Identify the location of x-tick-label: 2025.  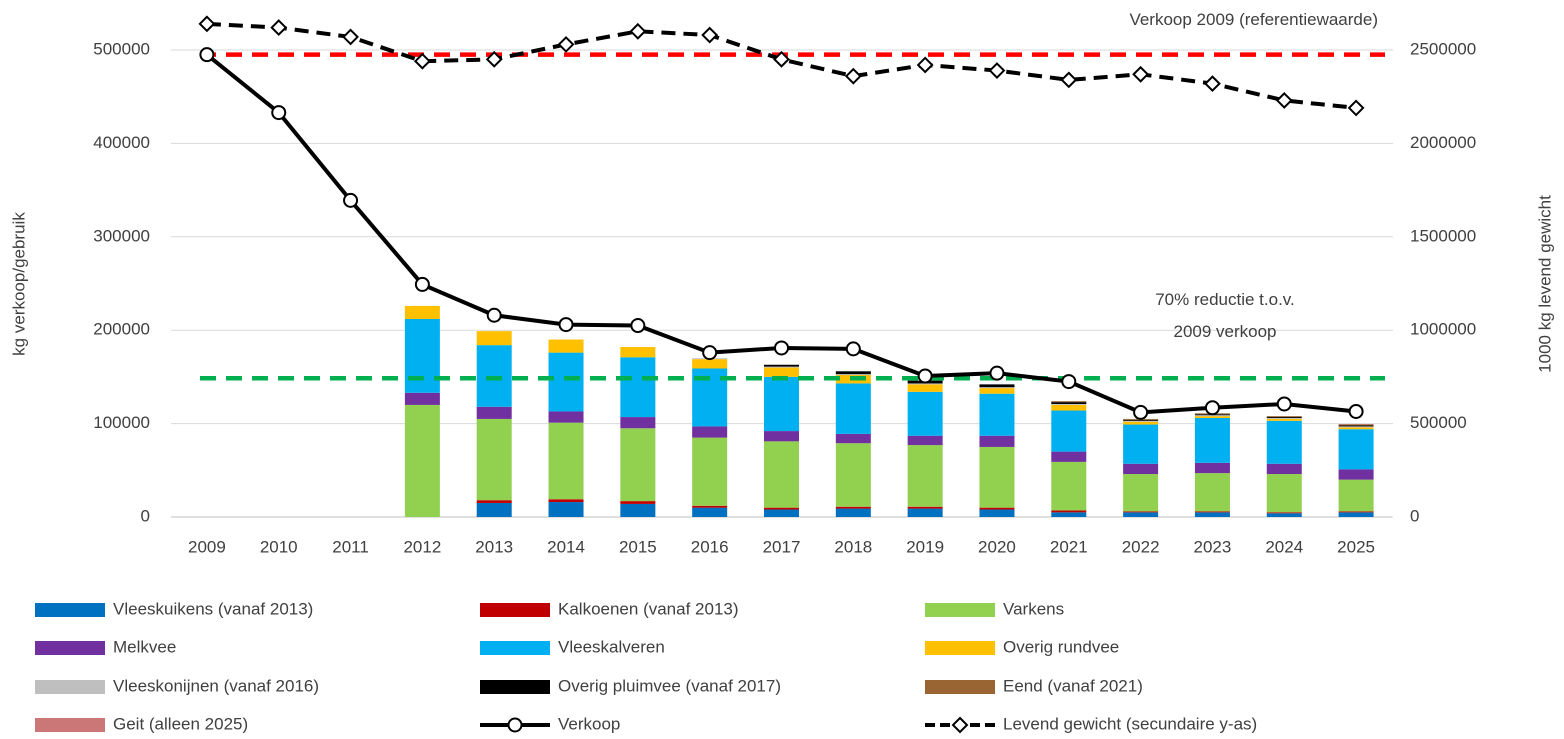
(1356, 546).